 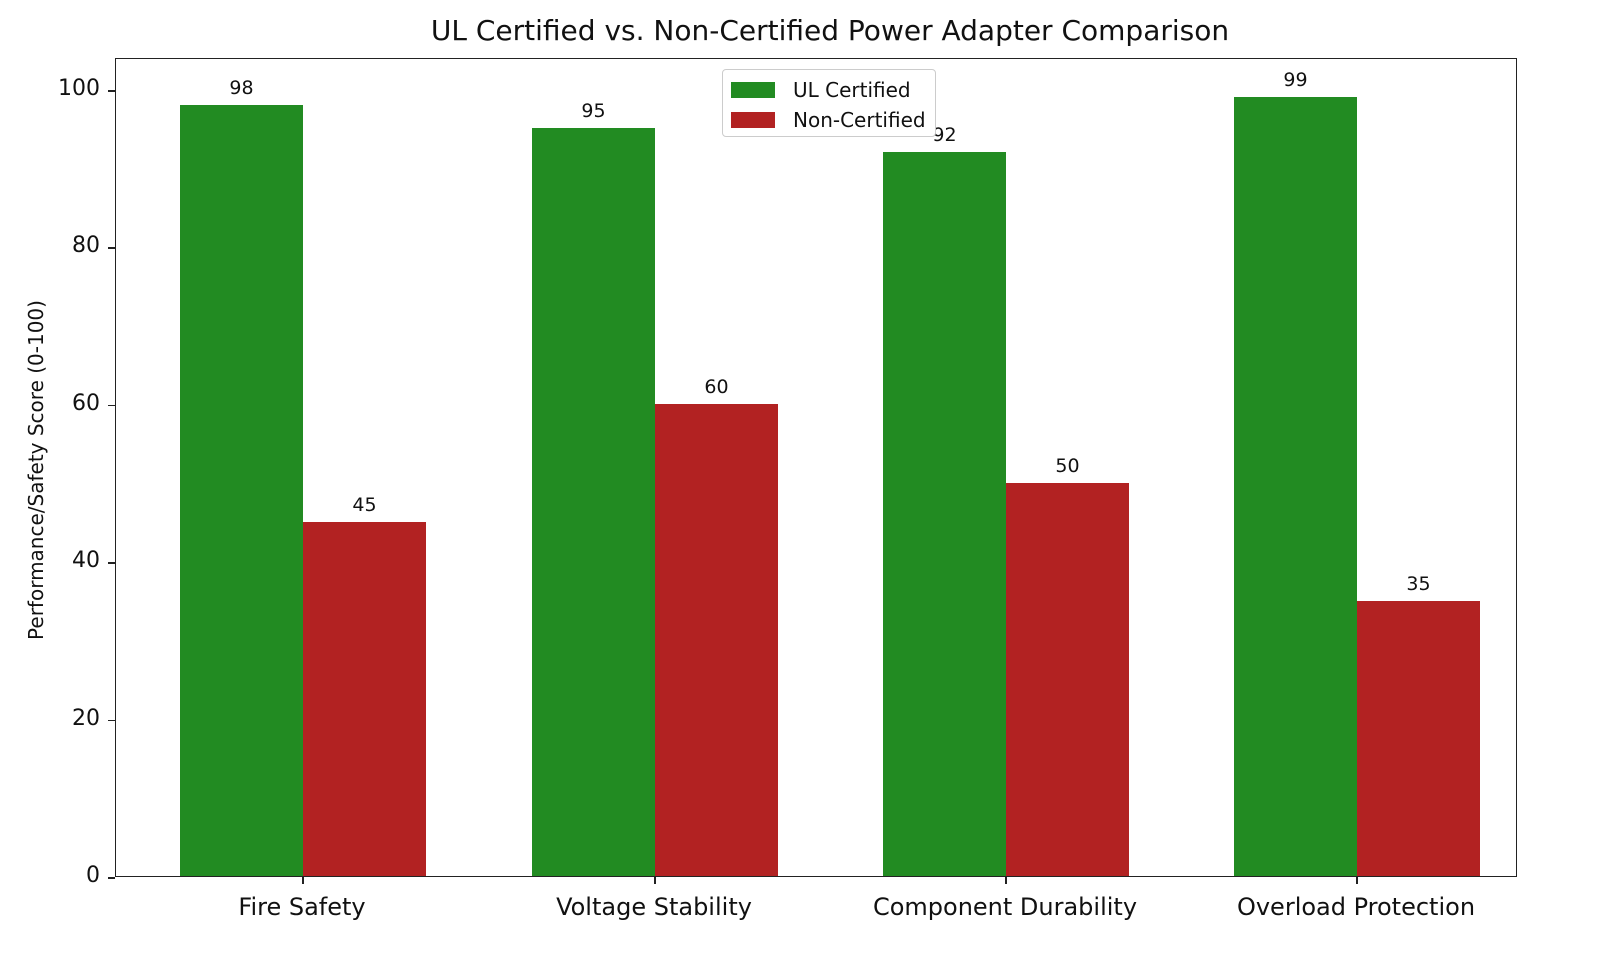 What do you see at coordinates (93, 875) in the screenshot?
I see `y-tick-label: 0` at bounding box center [93, 875].